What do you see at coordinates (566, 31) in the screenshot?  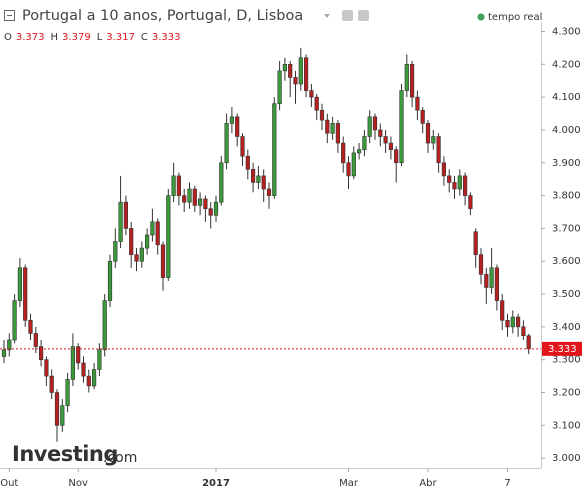 I see `y-tick-label: 4.300` at bounding box center [566, 31].